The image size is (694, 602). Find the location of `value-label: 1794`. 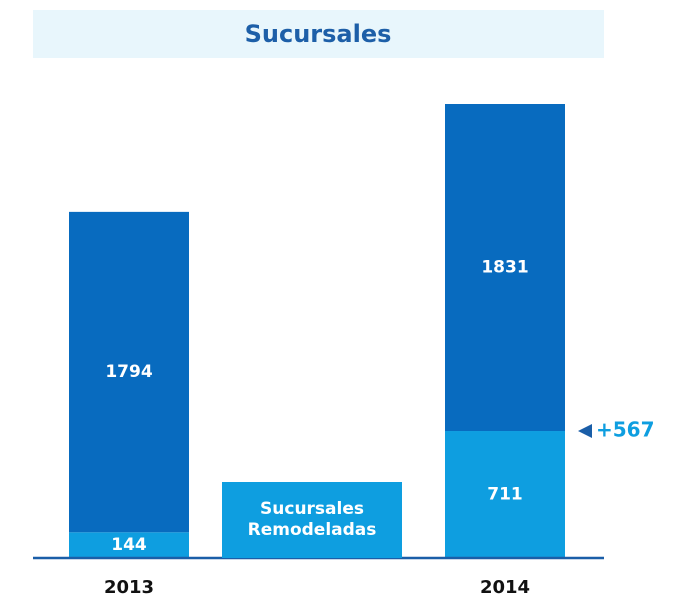

value-label: 1794 is located at coordinates (128, 372).